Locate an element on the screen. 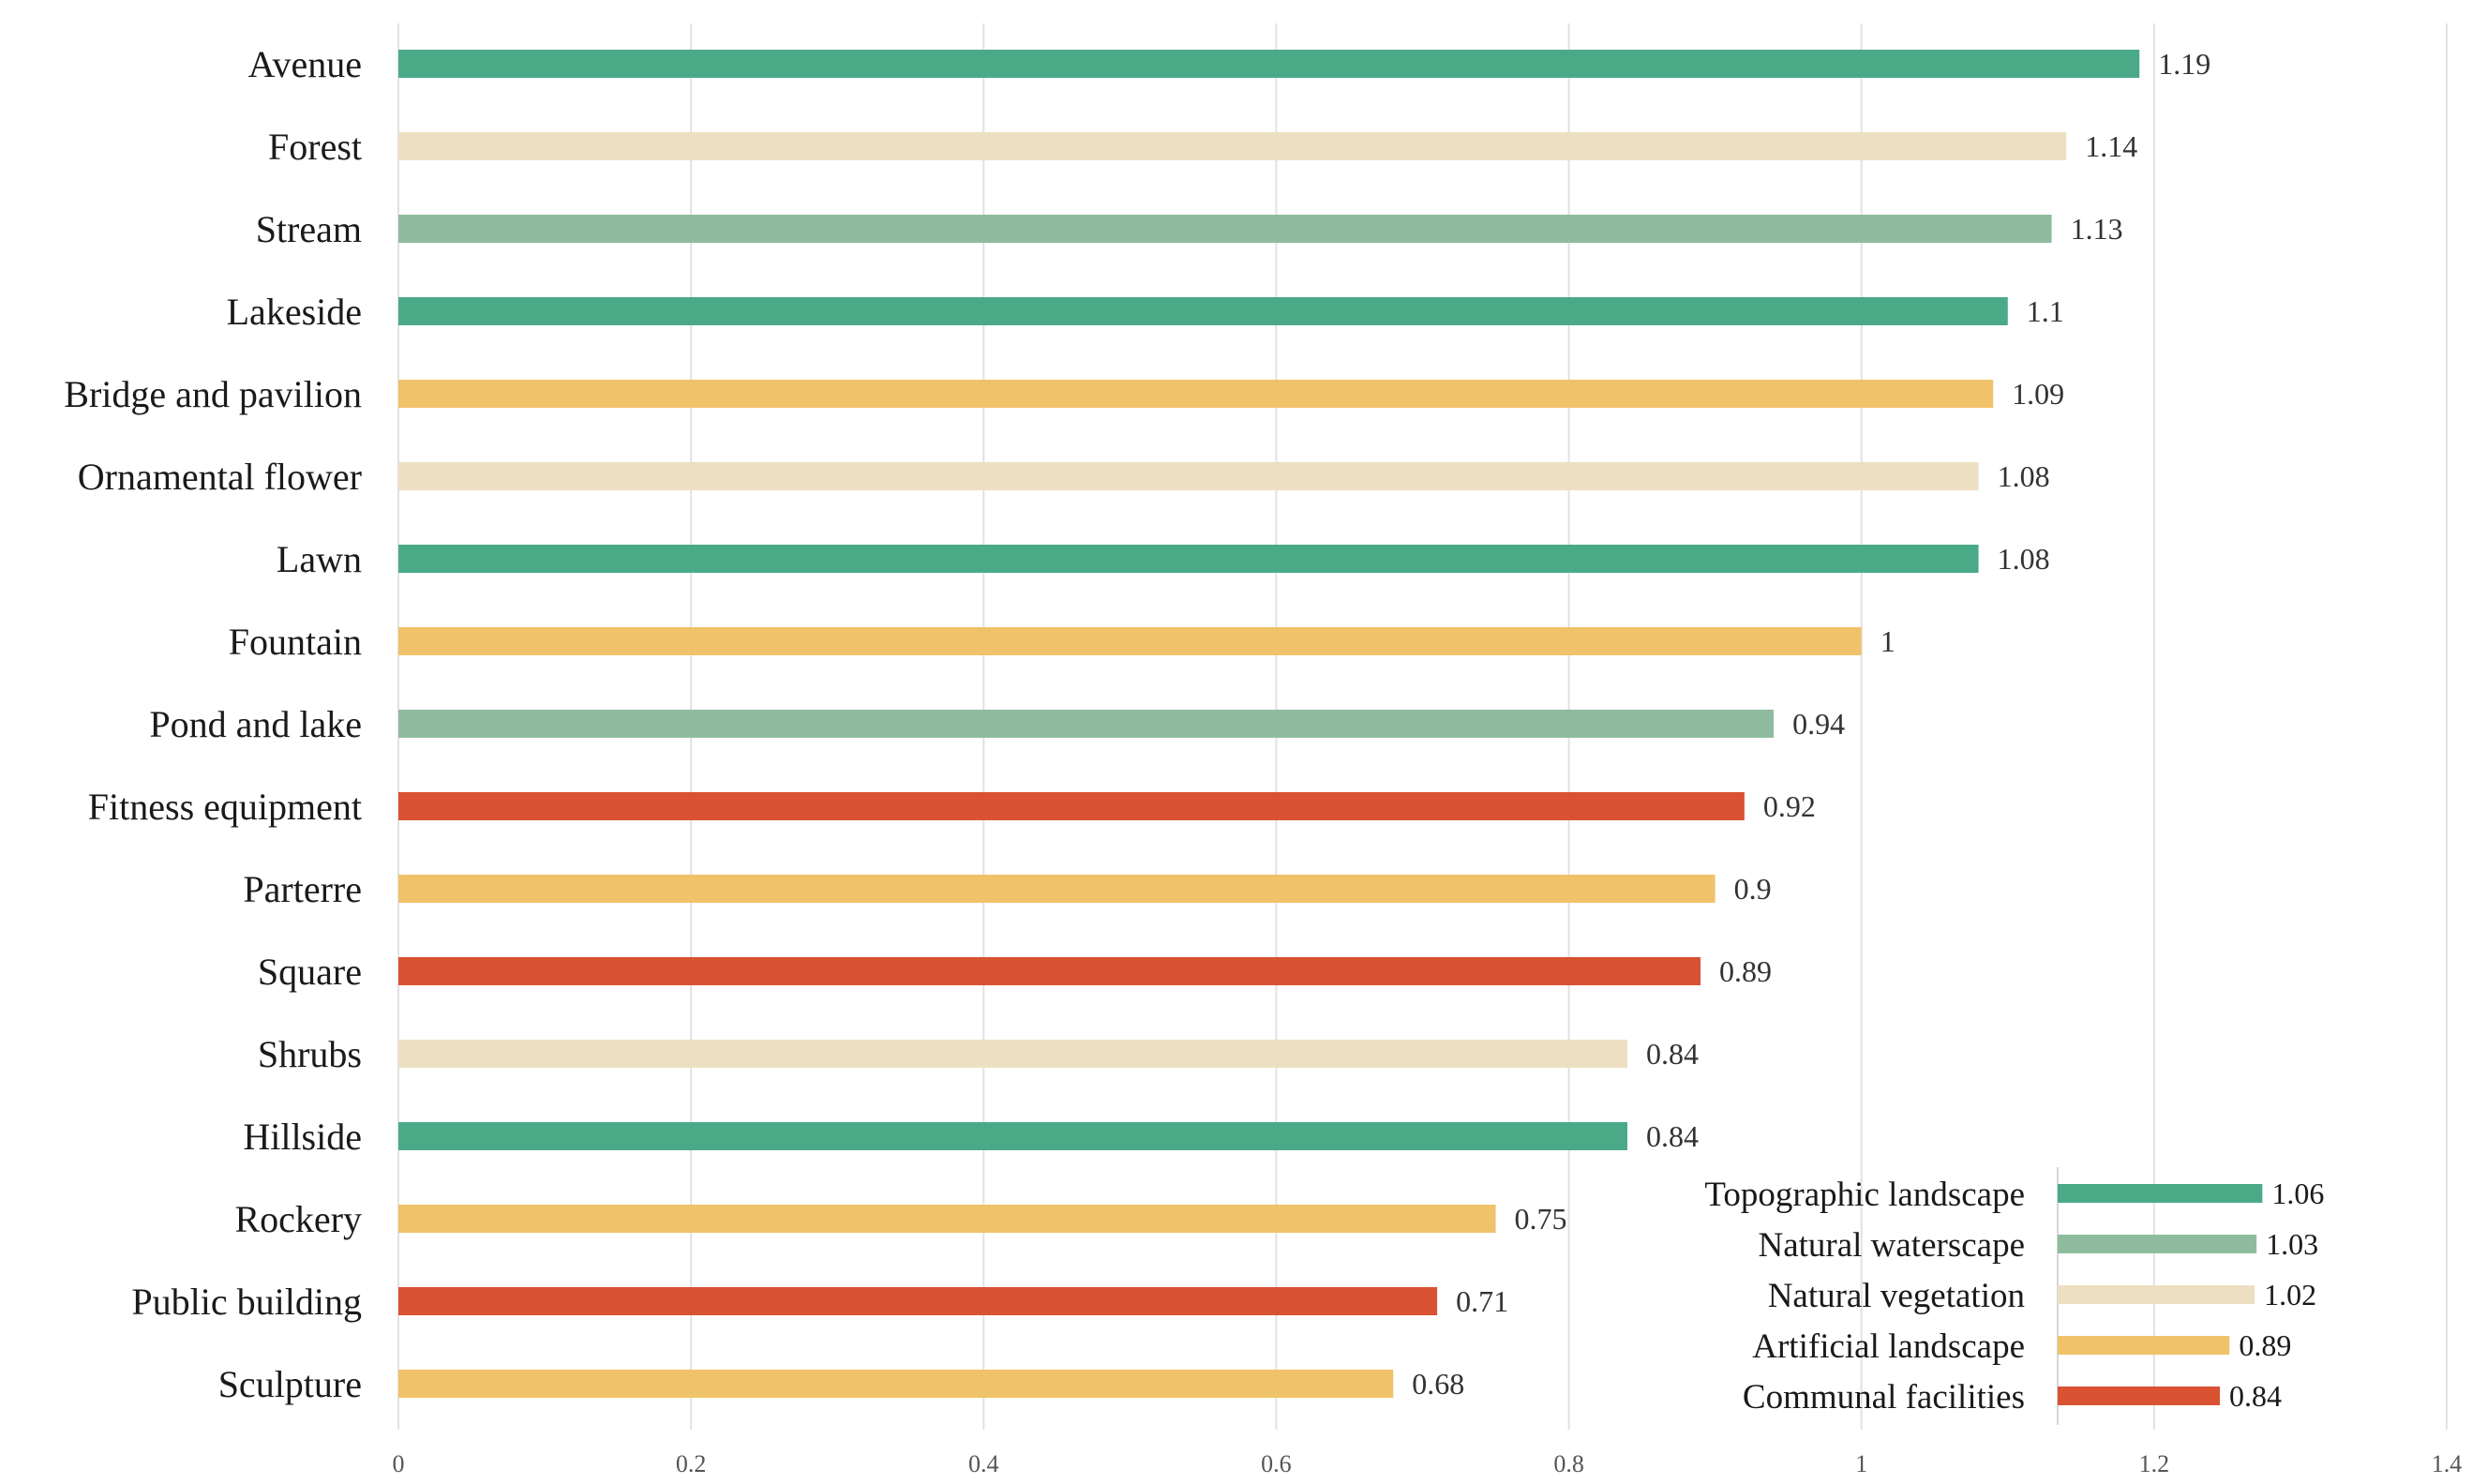  value-label: 0.94 is located at coordinates (1819, 724).